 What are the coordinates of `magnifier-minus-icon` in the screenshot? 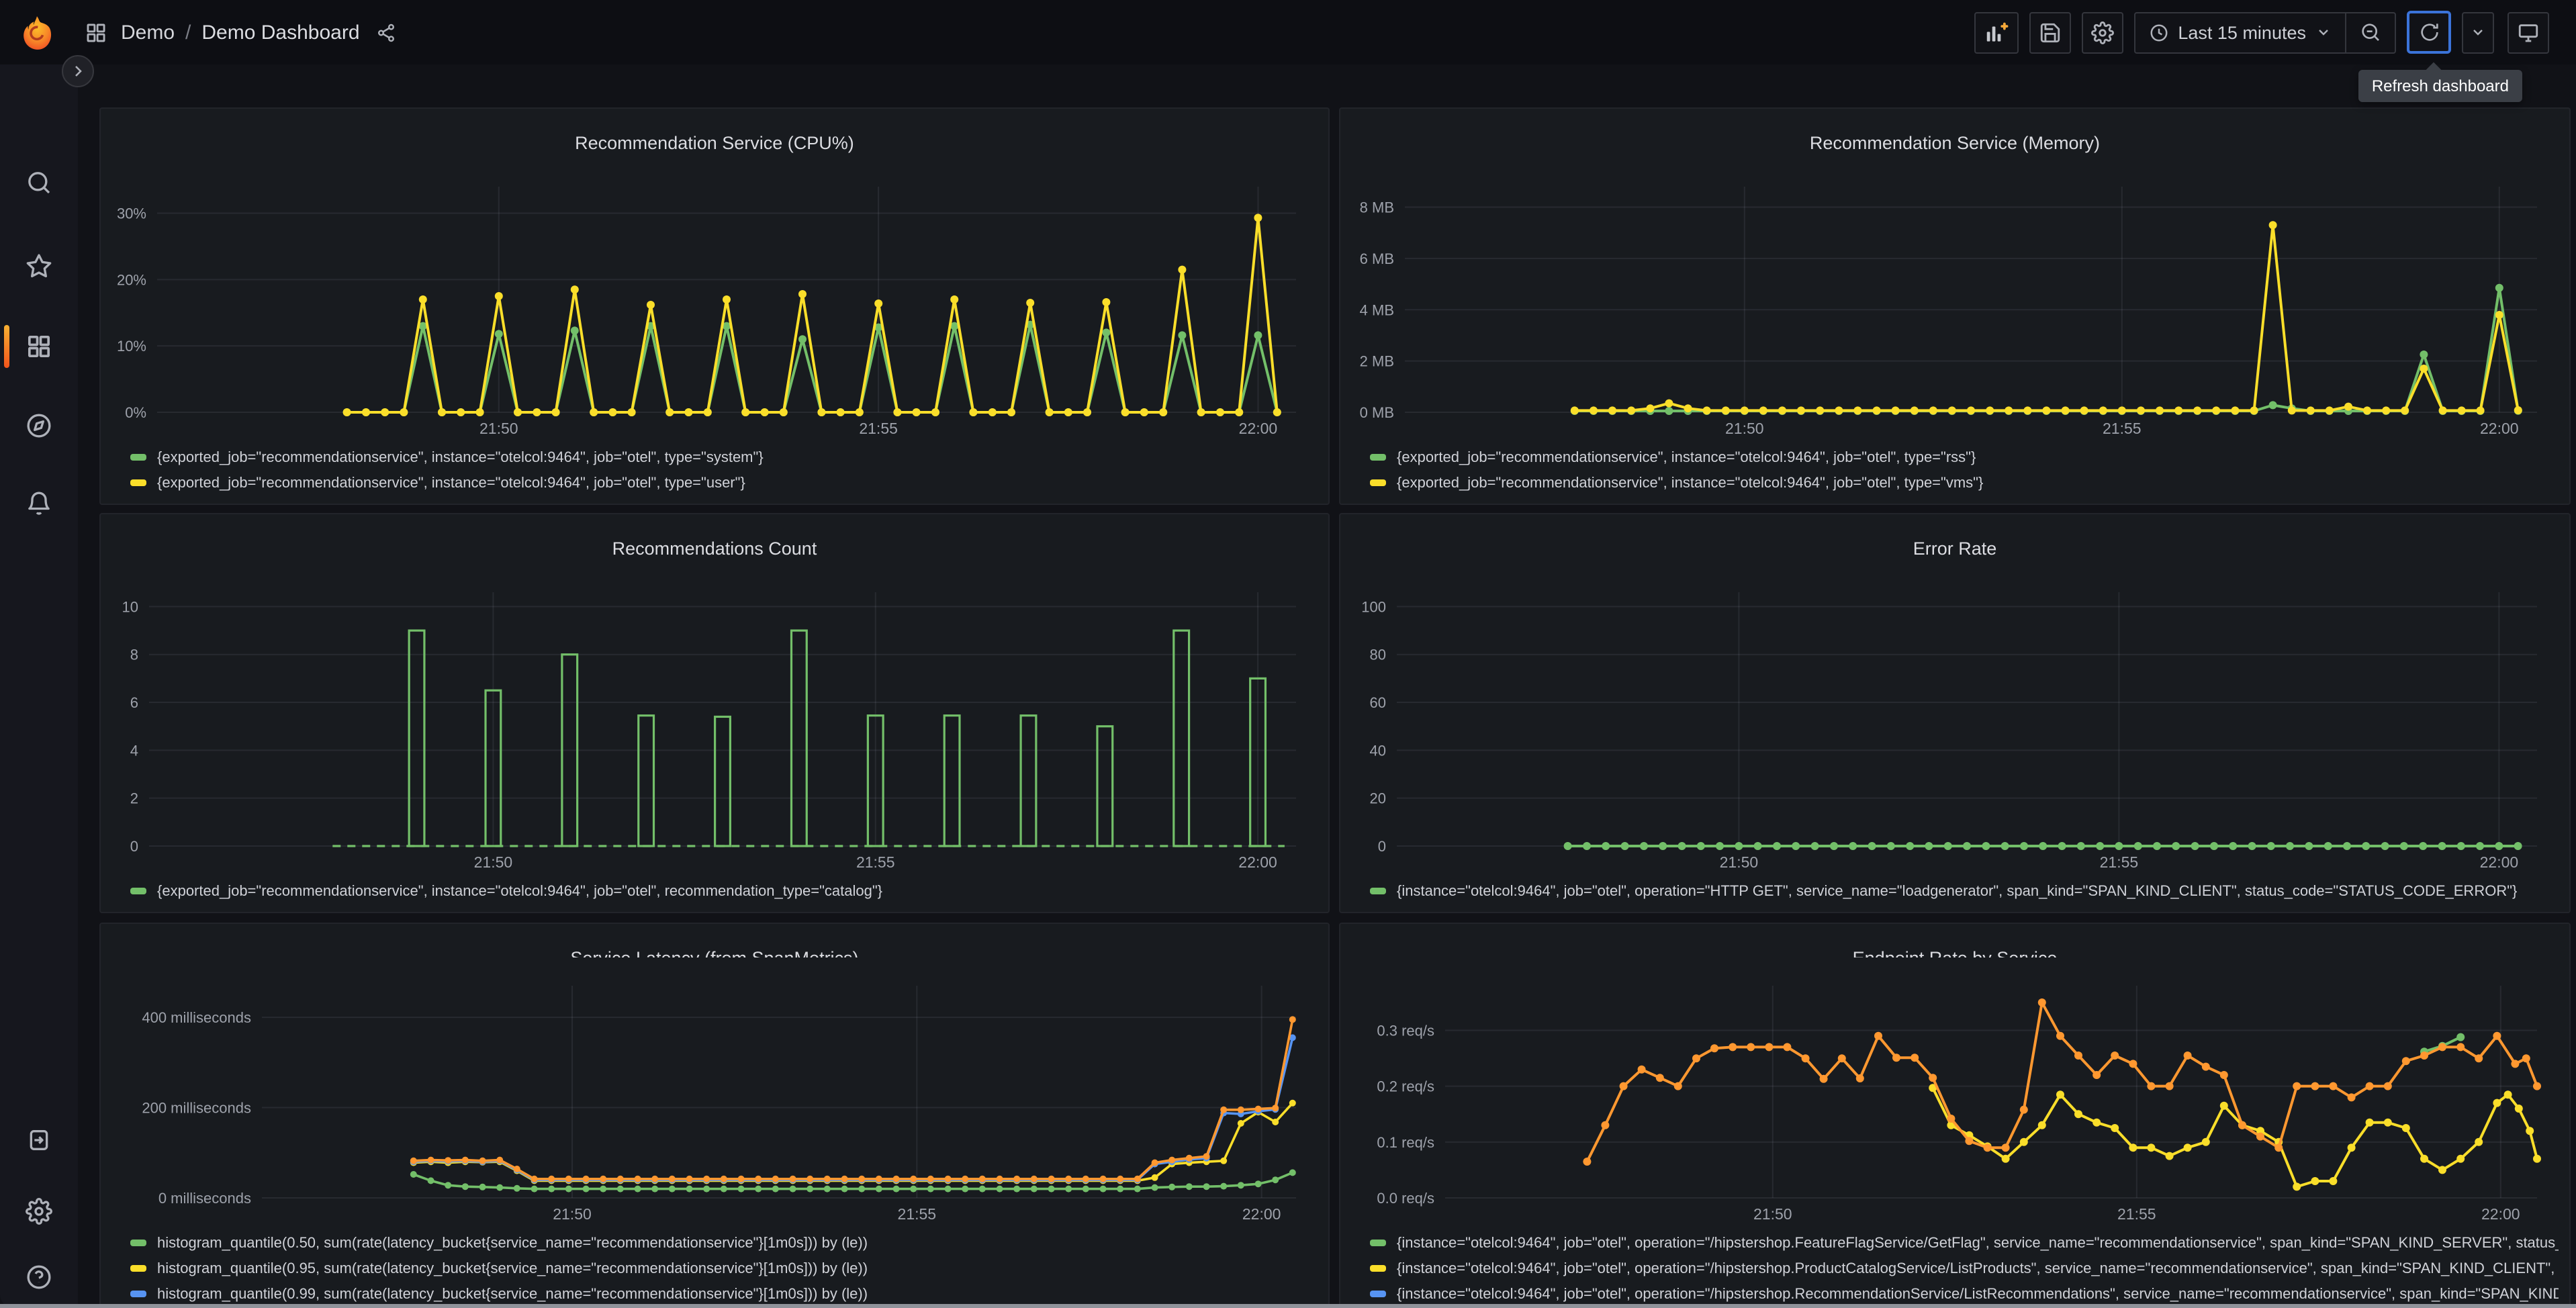 It's located at (2370, 32).